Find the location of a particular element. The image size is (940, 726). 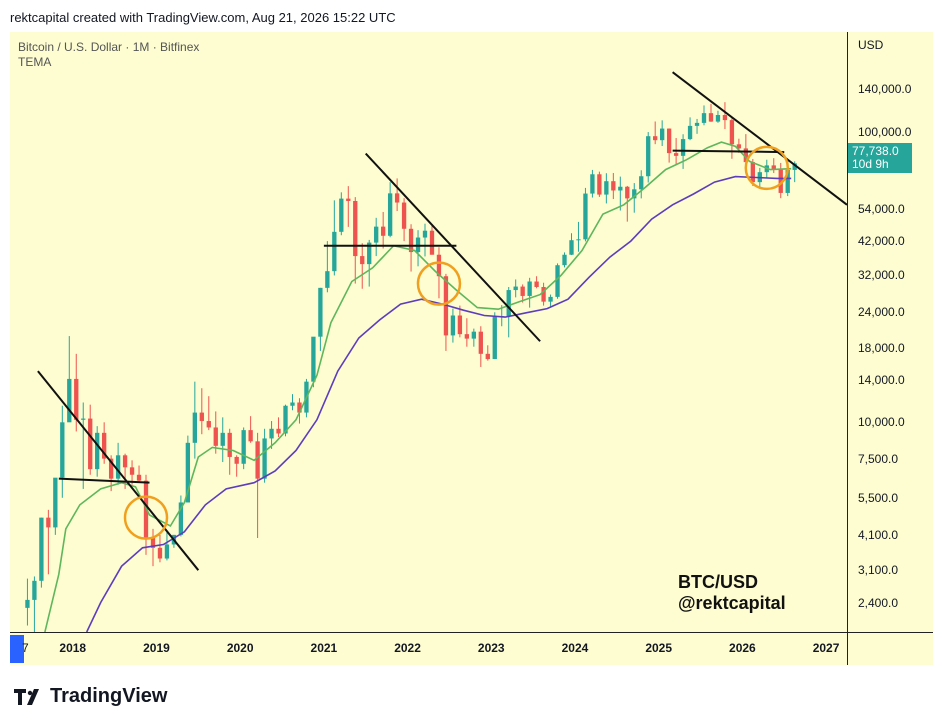

year-tick-label: 2024 is located at coordinates (575, 648).